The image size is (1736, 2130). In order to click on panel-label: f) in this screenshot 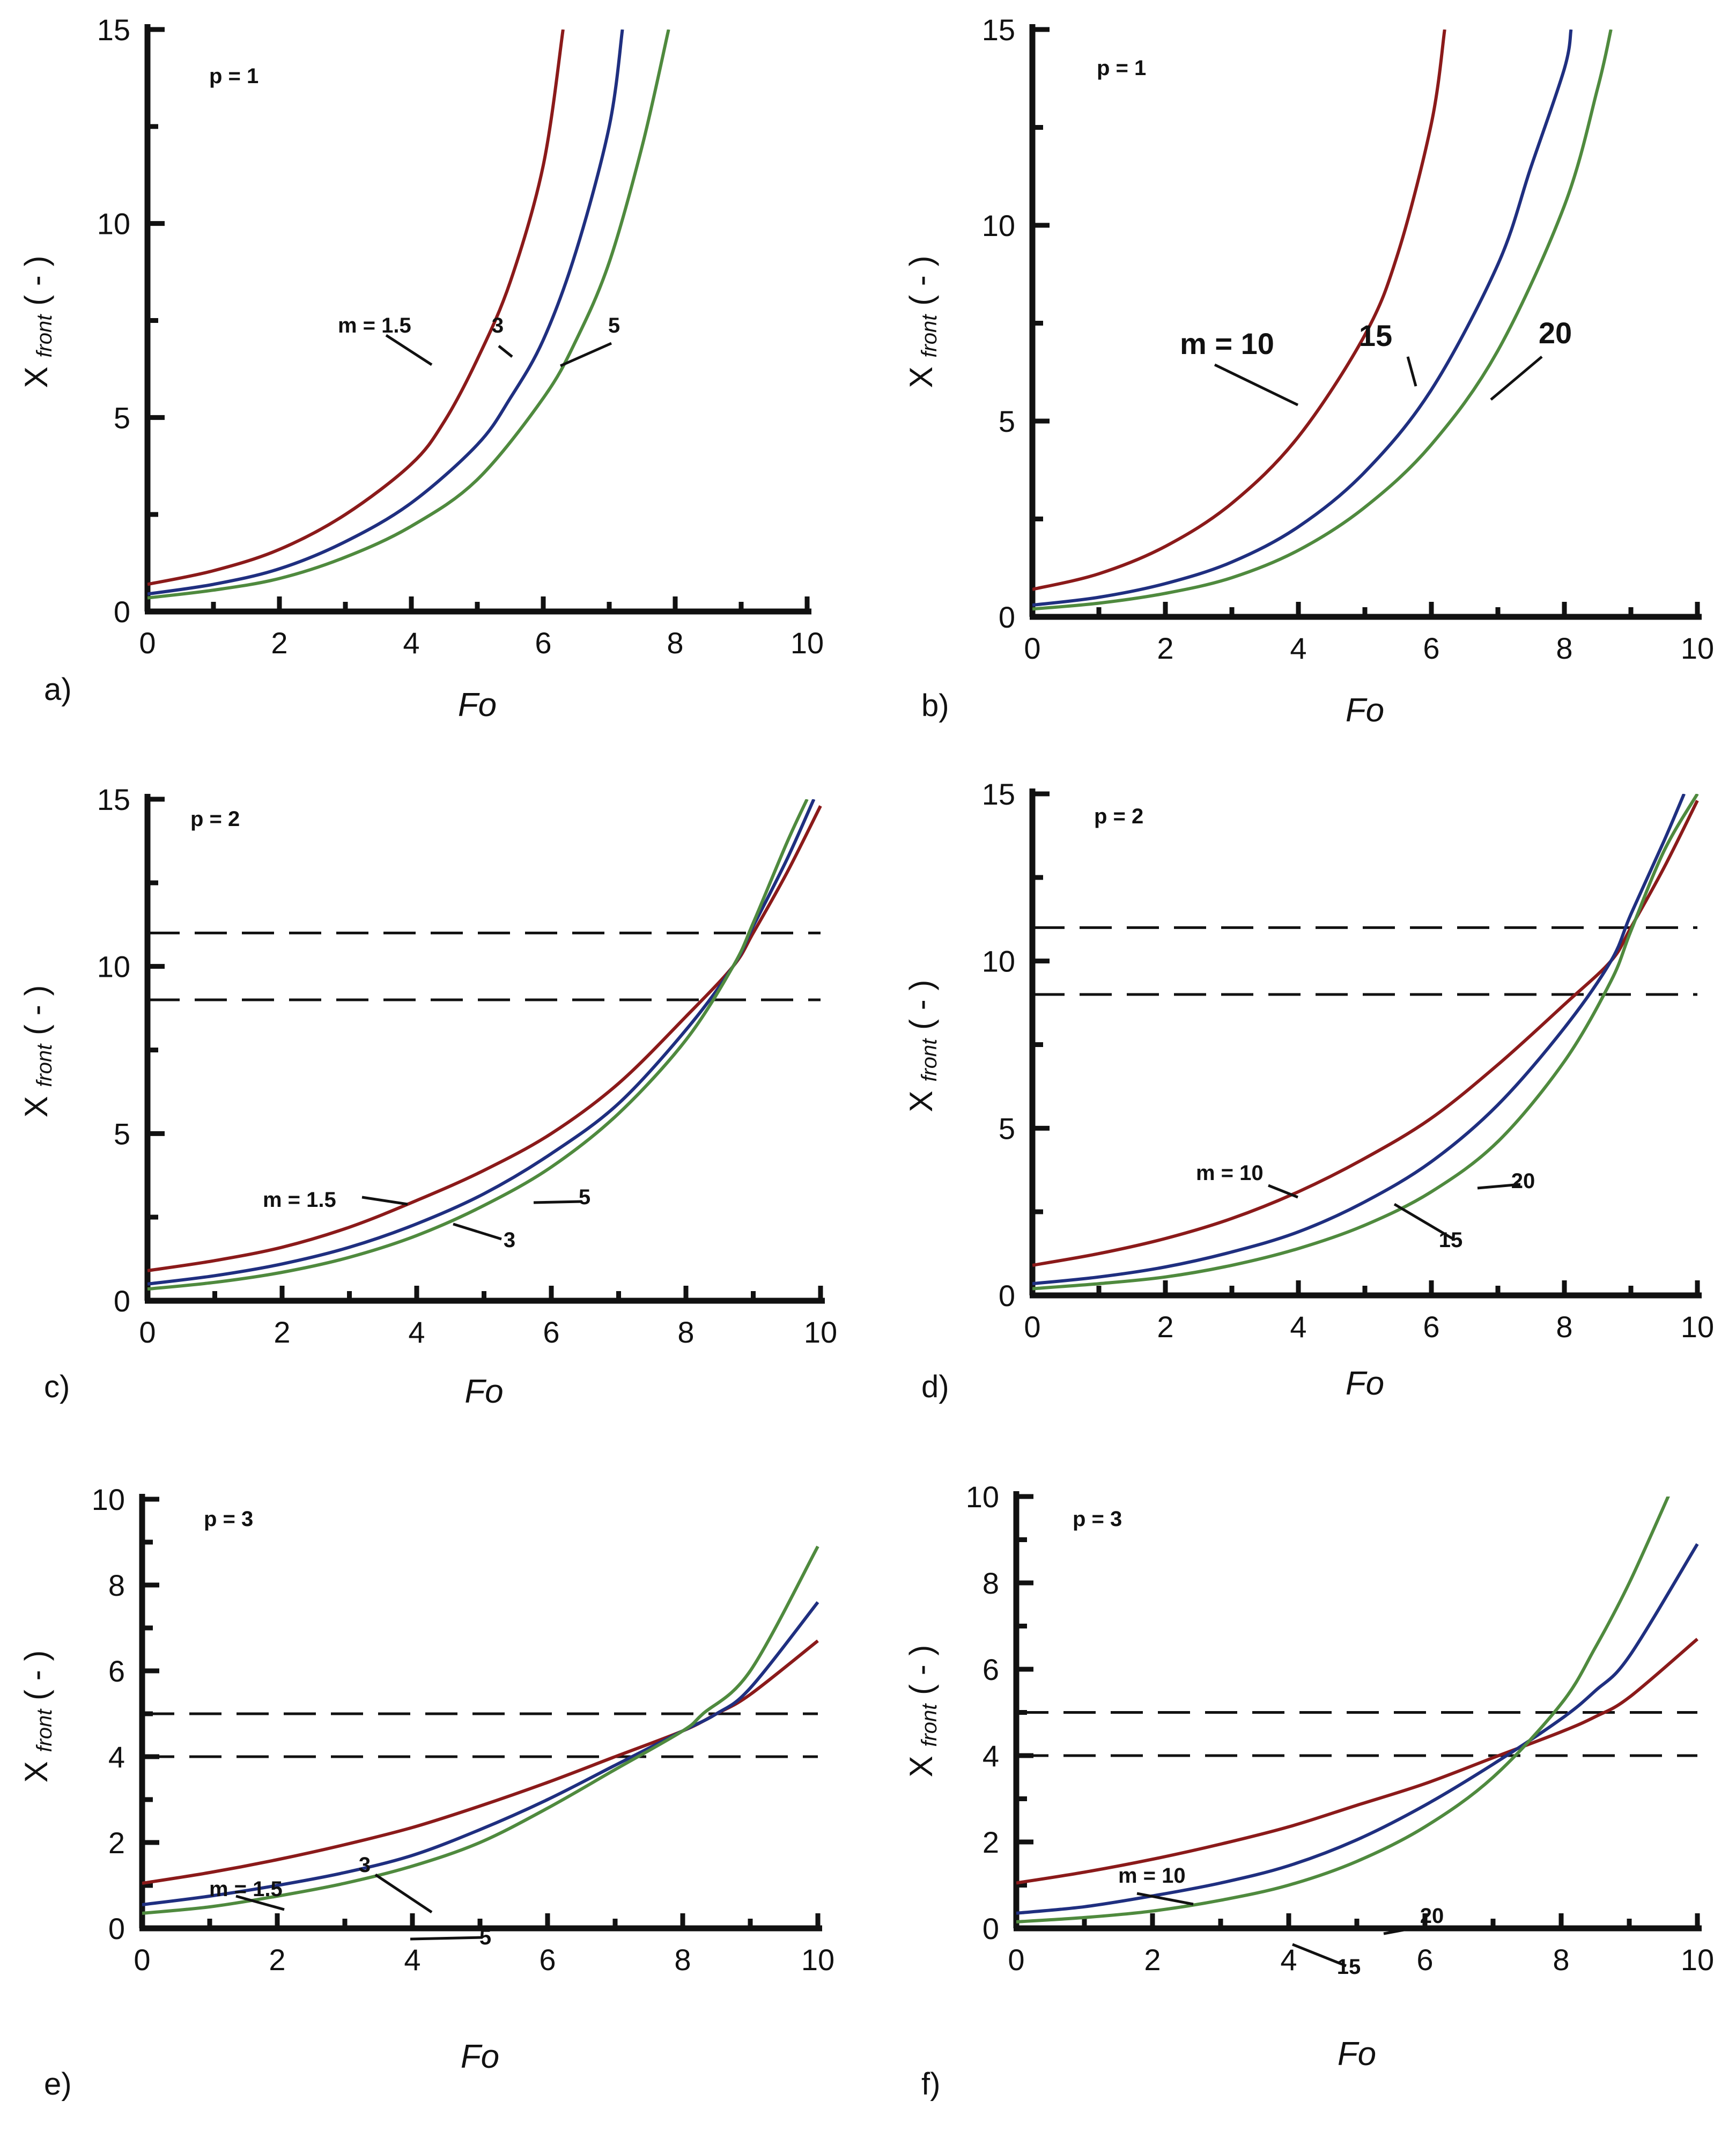, I will do `click(931, 2084)`.